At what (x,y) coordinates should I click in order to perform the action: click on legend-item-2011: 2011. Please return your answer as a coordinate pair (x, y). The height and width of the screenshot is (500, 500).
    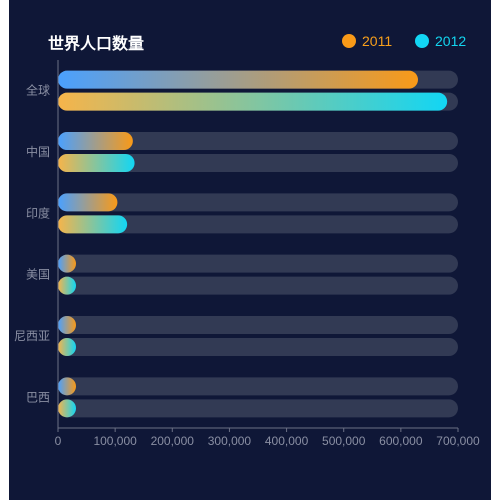
    Looking at the image, I should click on (367, 41).